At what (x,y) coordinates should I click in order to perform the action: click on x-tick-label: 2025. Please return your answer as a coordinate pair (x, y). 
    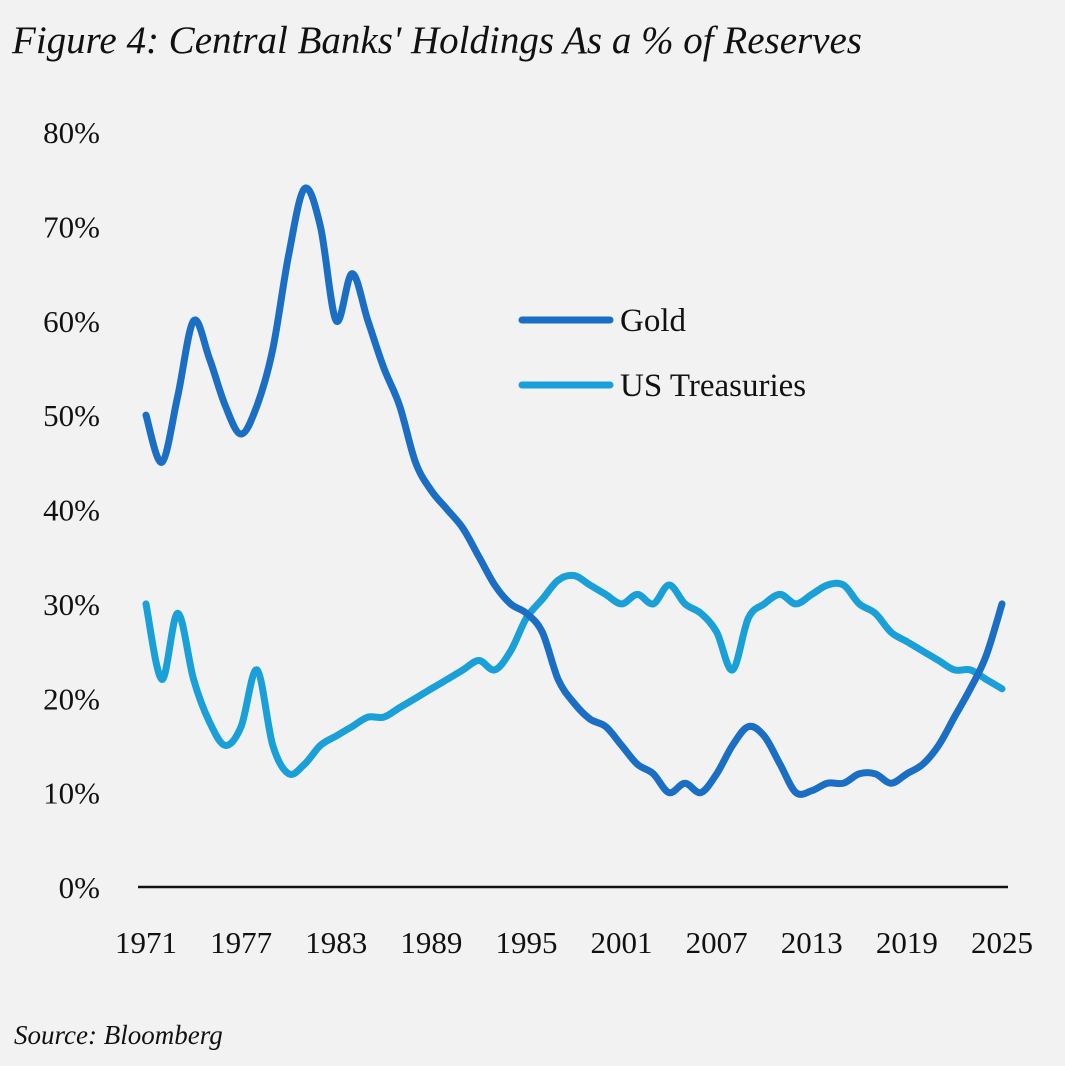
    Looking at the image, I should click on (1002, 942).